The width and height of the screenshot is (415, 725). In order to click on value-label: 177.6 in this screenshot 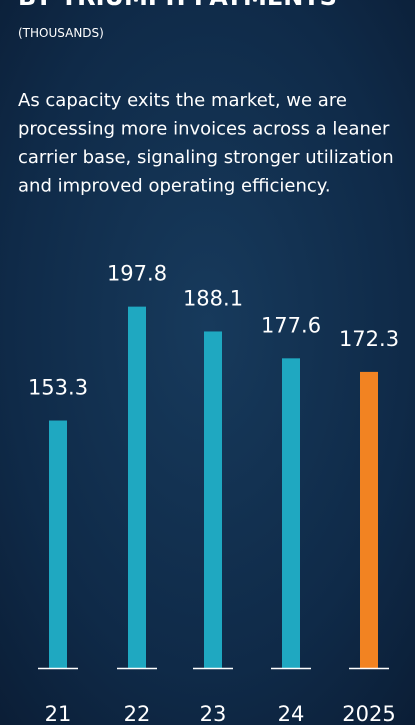, I will do `click(291, 325)`.